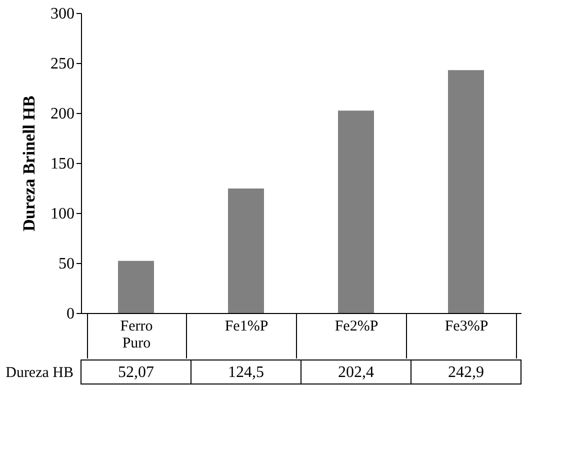  I want to click on y-tick-label: 200, so click(62, 114).